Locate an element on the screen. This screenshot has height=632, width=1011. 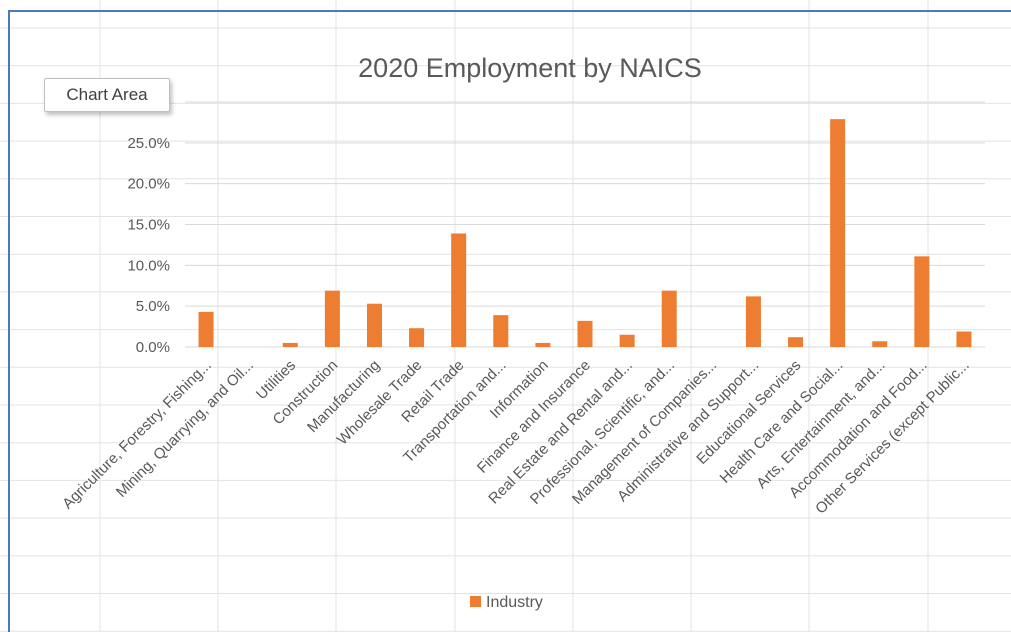
y-axis-ticks: 0.0% 5.0% 10.0% 15.0% 20.0% 25.0% is located at coordinates (148, 245).